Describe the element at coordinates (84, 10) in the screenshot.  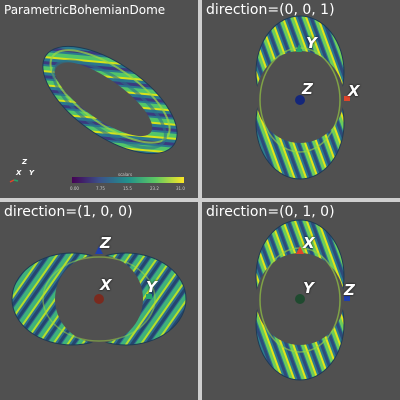
I see `viewport-title: ParametricBohemianDome` at that location.